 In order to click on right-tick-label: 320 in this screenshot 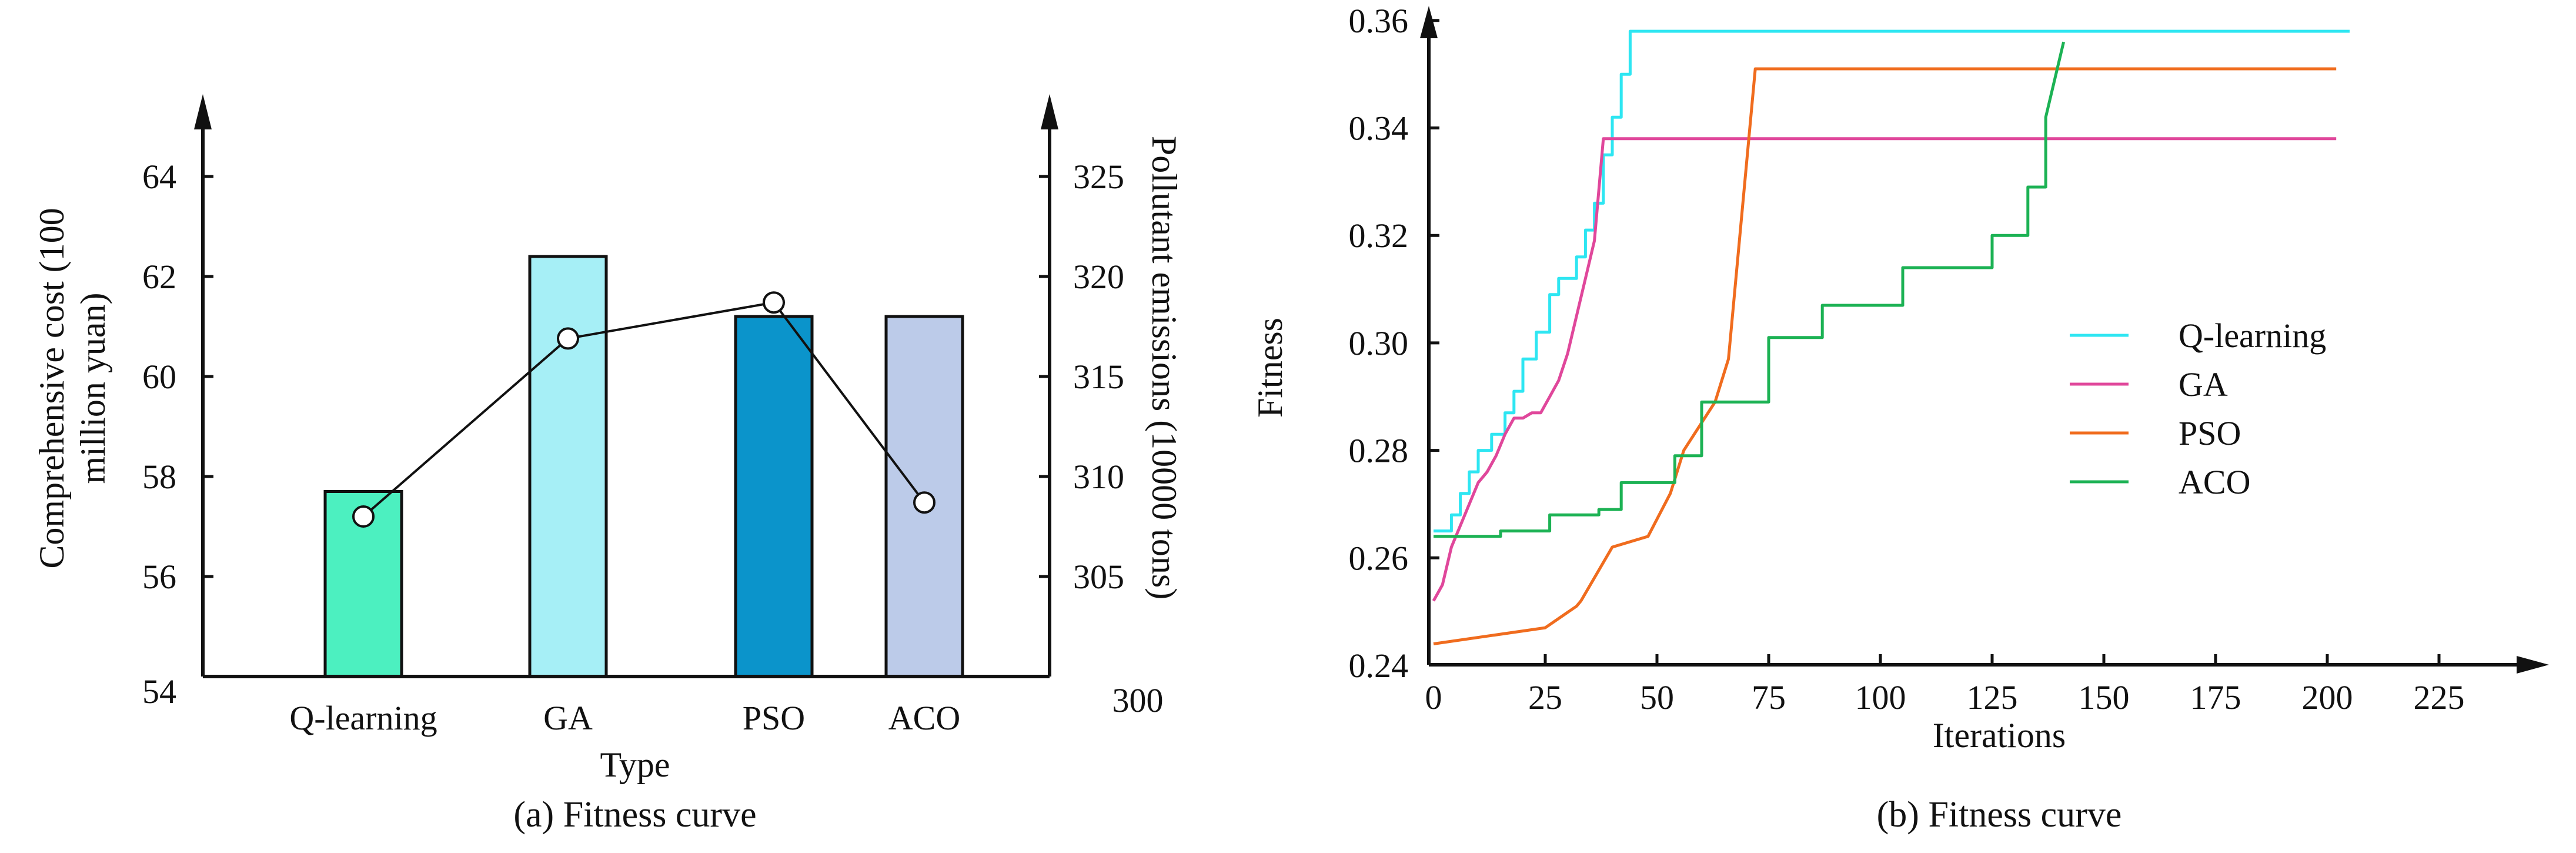, I will do `click(1098, 277)`.